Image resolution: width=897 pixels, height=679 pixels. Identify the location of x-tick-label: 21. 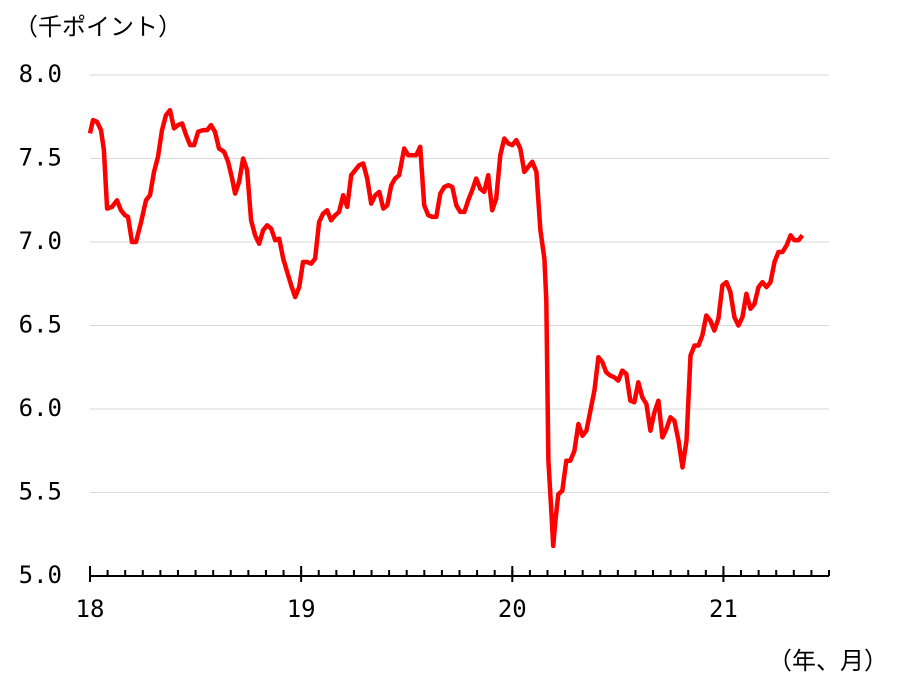
(723, 609).